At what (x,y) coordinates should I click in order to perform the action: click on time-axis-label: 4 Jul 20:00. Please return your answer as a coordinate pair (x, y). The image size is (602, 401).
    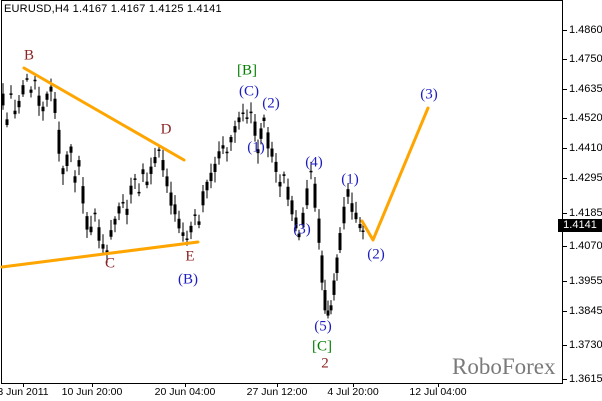
    Looking at the image, I should click on (353, 392).